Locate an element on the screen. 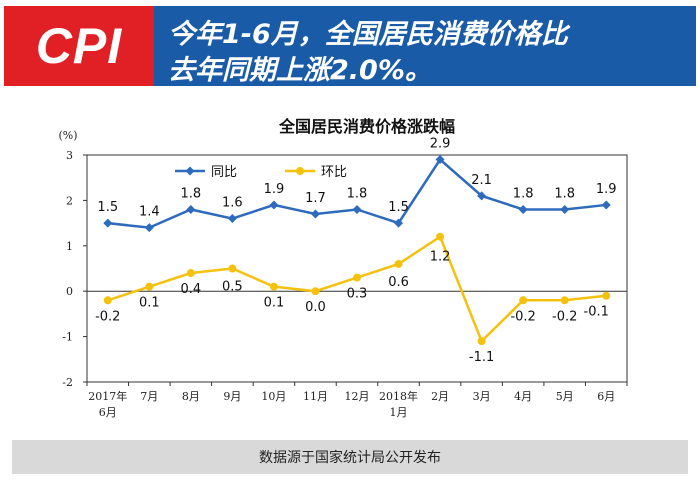  x-tick-label: 12月 is located at coordinates (357, 396).